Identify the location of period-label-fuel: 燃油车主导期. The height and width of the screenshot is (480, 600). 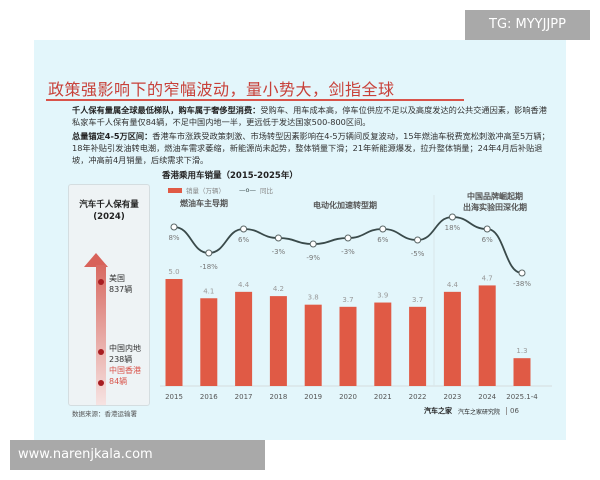
(204, 203).